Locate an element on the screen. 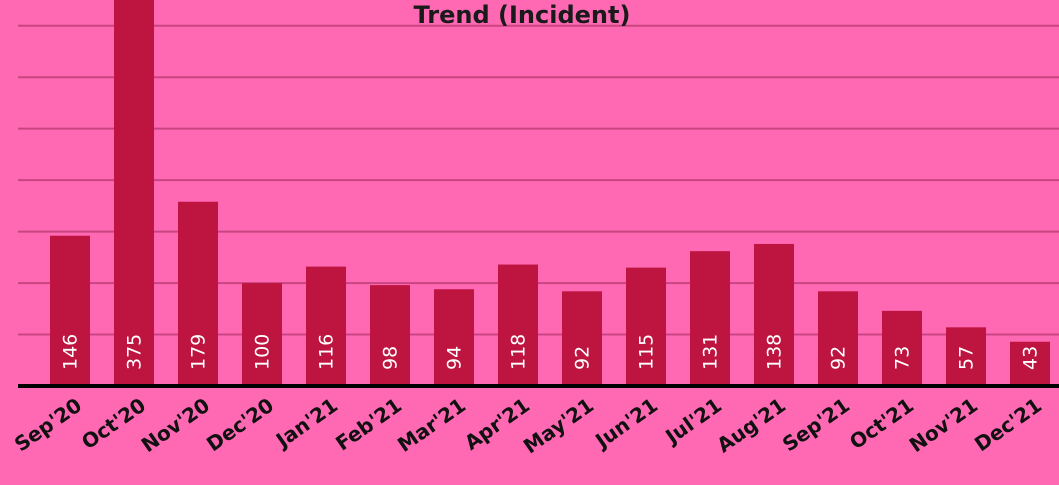 This screenshot has width=1059, height=485. value-label: 94 is located at coordinates (455, 358).